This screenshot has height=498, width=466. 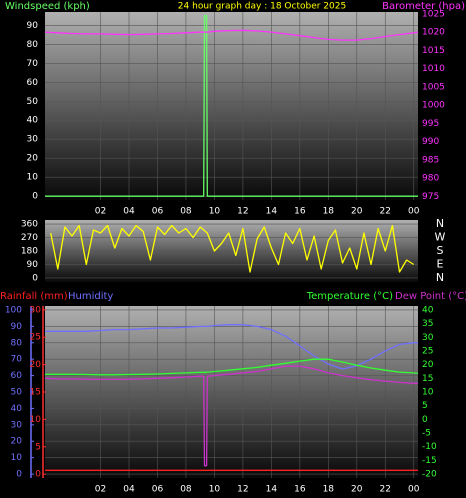 I want to click on y2-tick-label: S, so click(x=440, y=250).